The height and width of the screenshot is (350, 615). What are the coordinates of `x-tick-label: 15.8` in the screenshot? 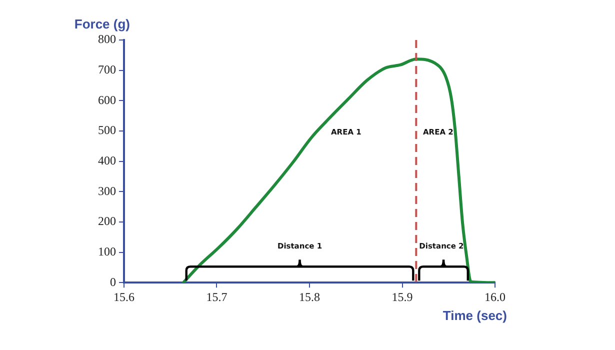 It's located at (309, 297).